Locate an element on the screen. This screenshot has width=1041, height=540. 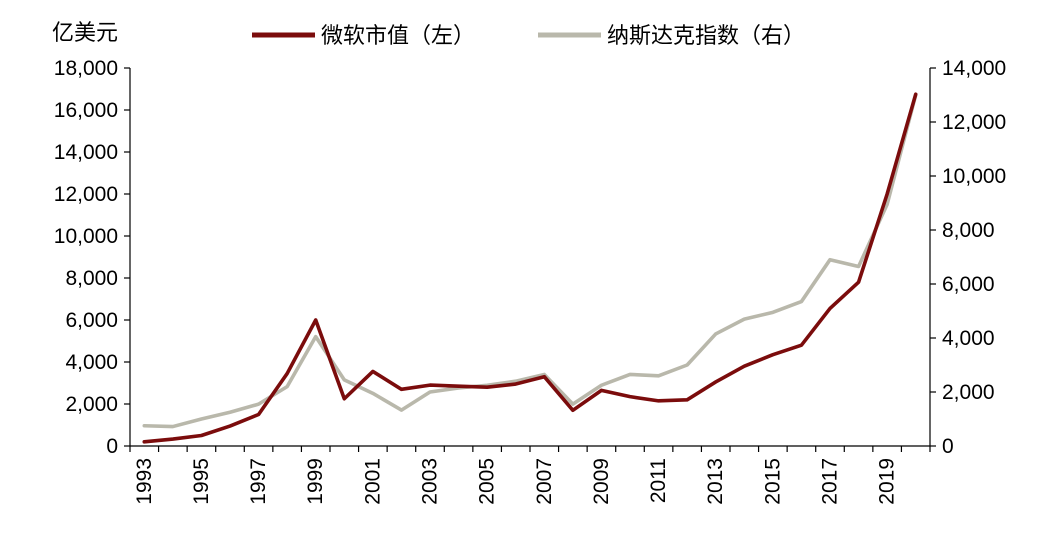
x-tick-label: 2001 is located at coordinates (372, 481).